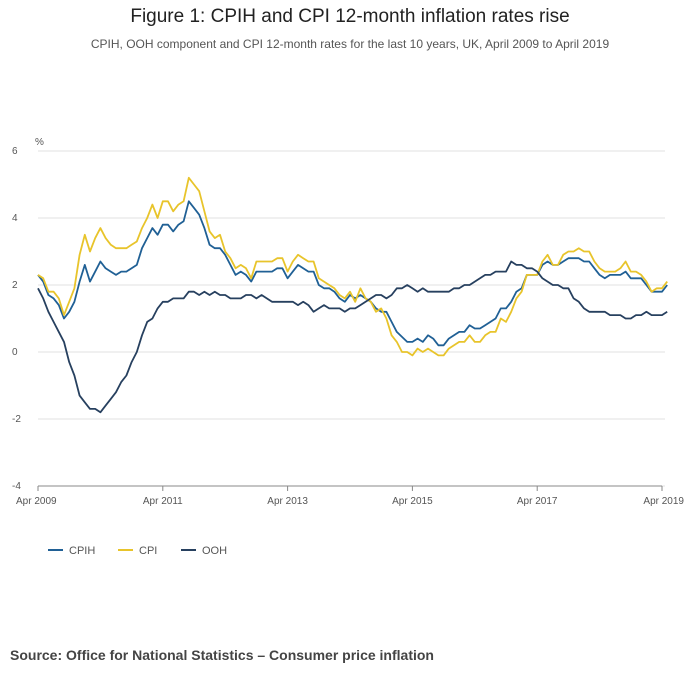  Describe the element at coordinates (36, 501) in the screenshot. I see `x-tick-label: Apr 2009` at that location.